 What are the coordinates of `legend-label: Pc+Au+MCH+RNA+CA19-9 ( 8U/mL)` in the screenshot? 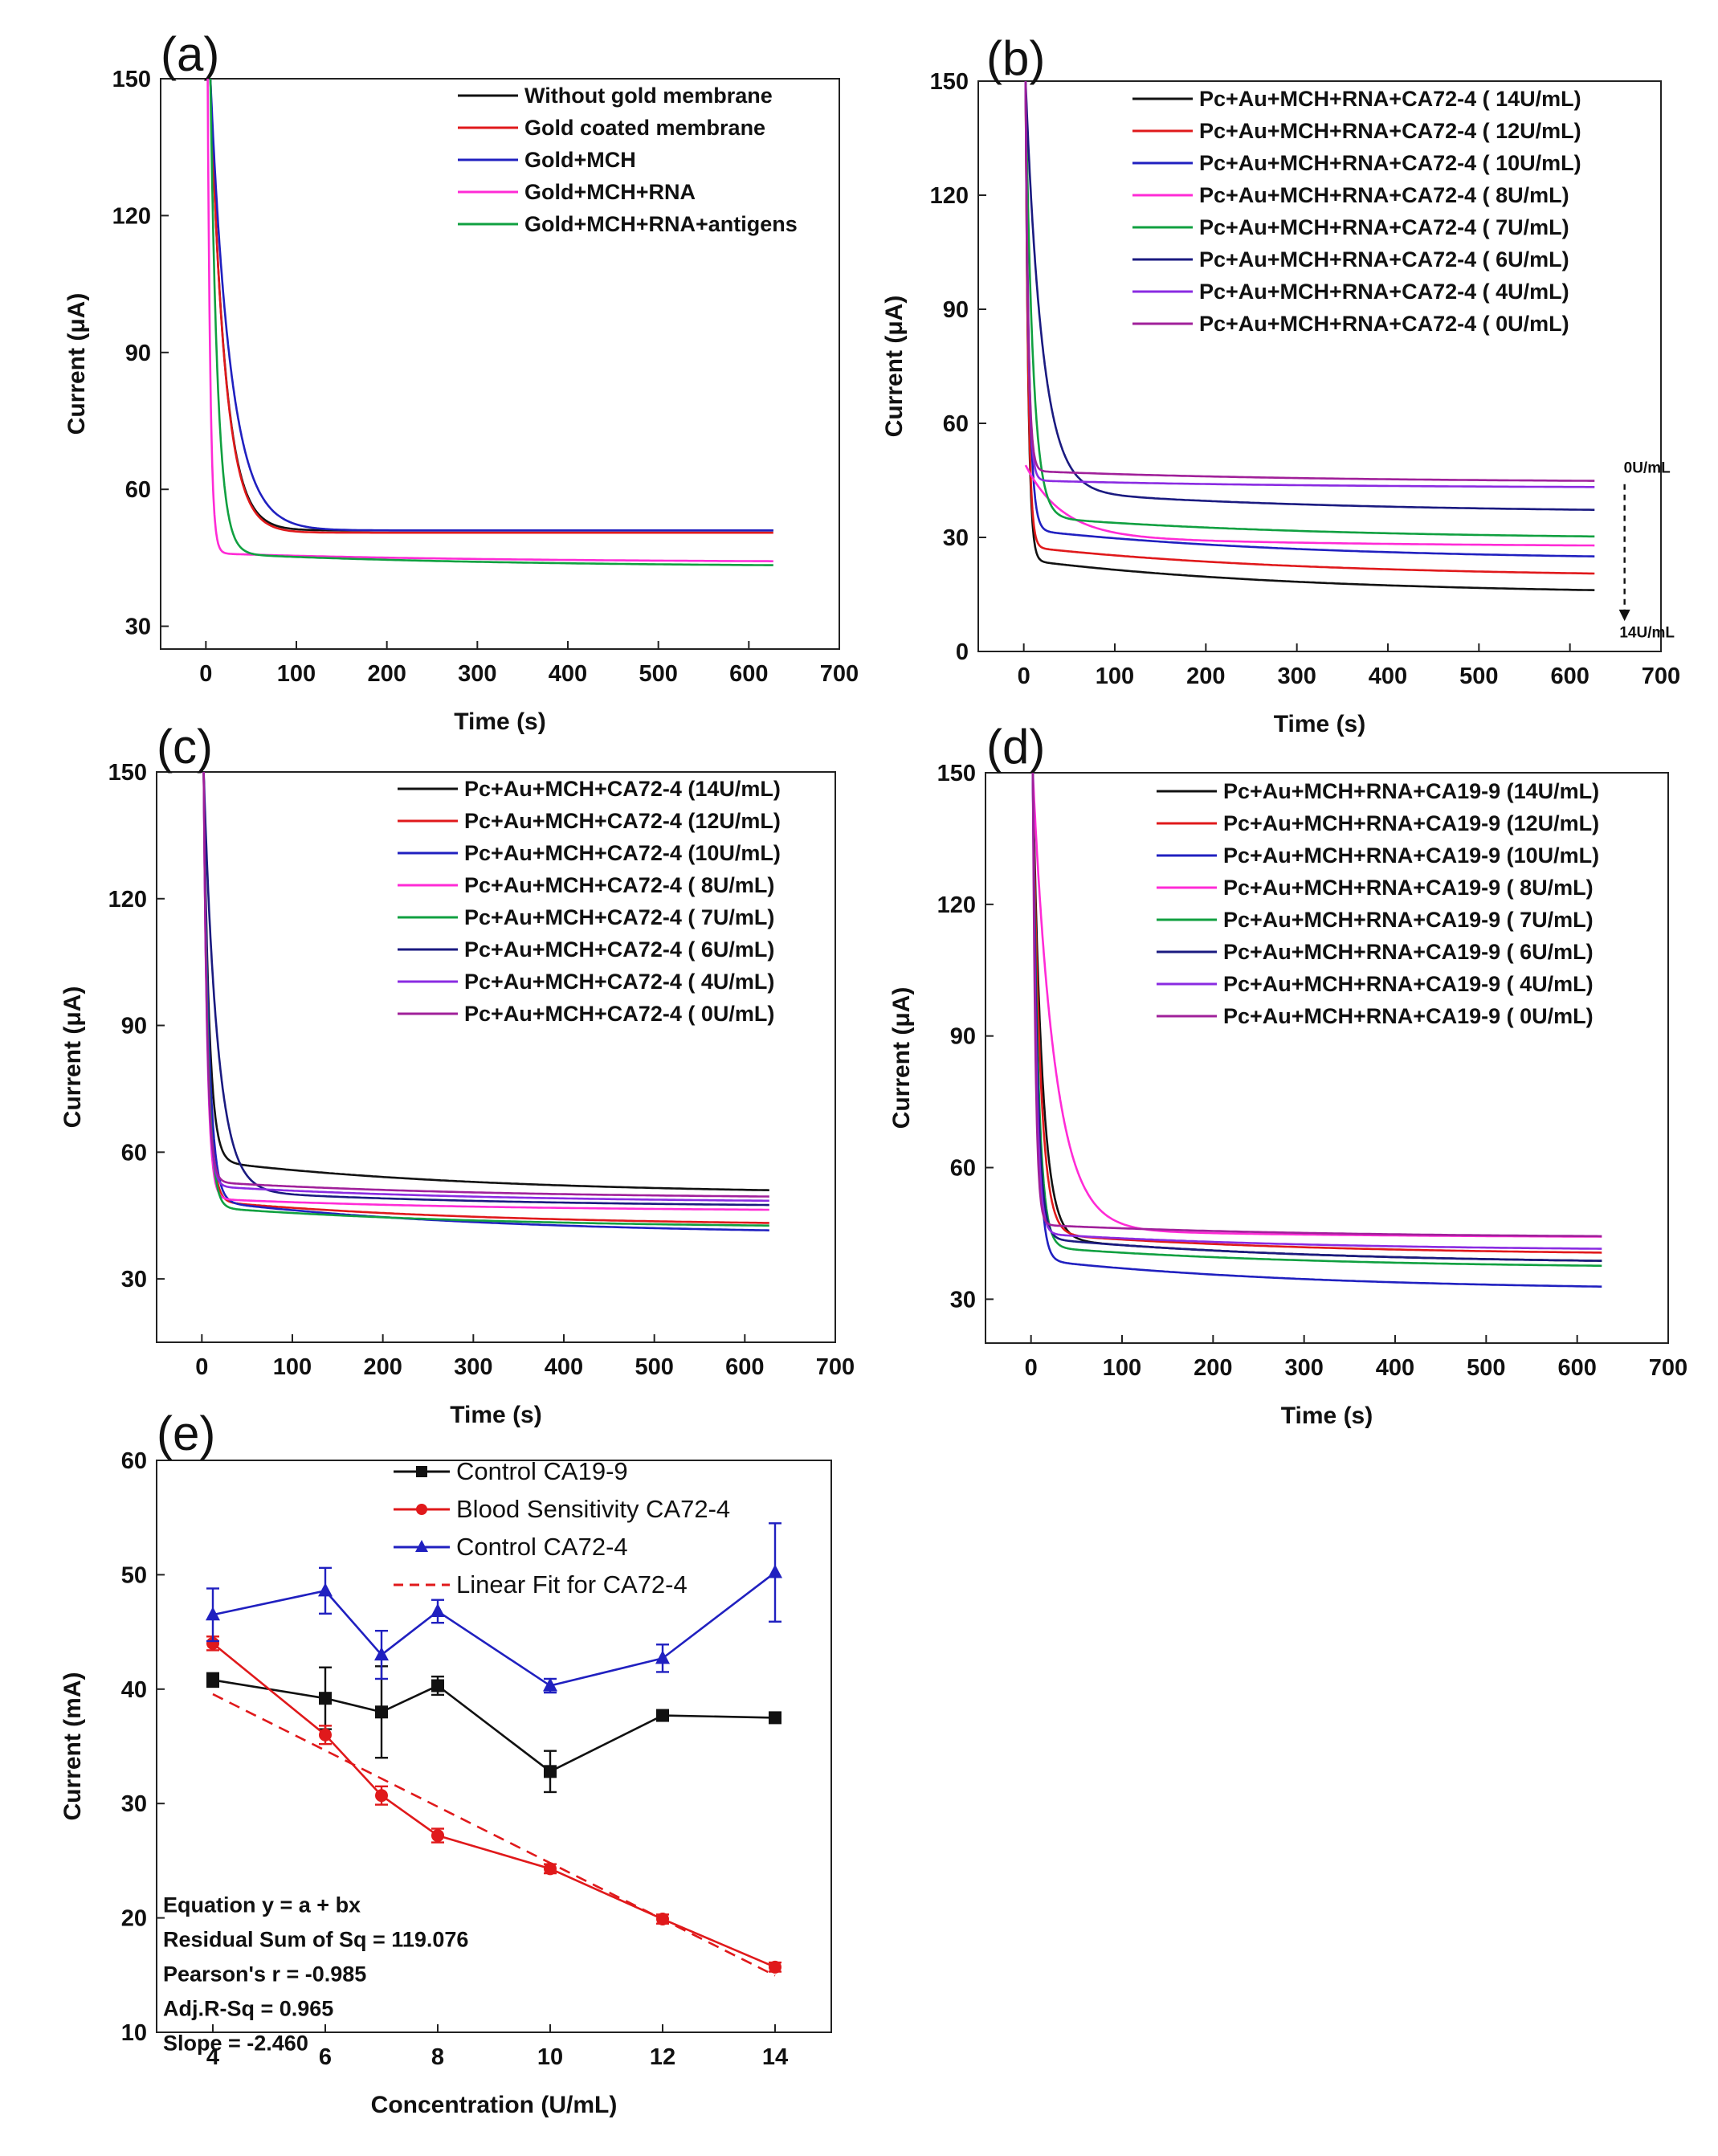 It's located at (1408, 888).